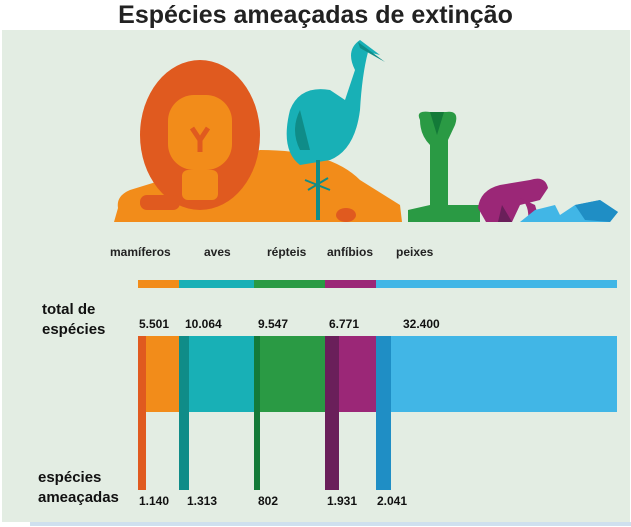  What do you see at coordinates (268, 501) in the screenshot?
I see `threatened-value-repteis: 802` at bounding box center [268, 501].